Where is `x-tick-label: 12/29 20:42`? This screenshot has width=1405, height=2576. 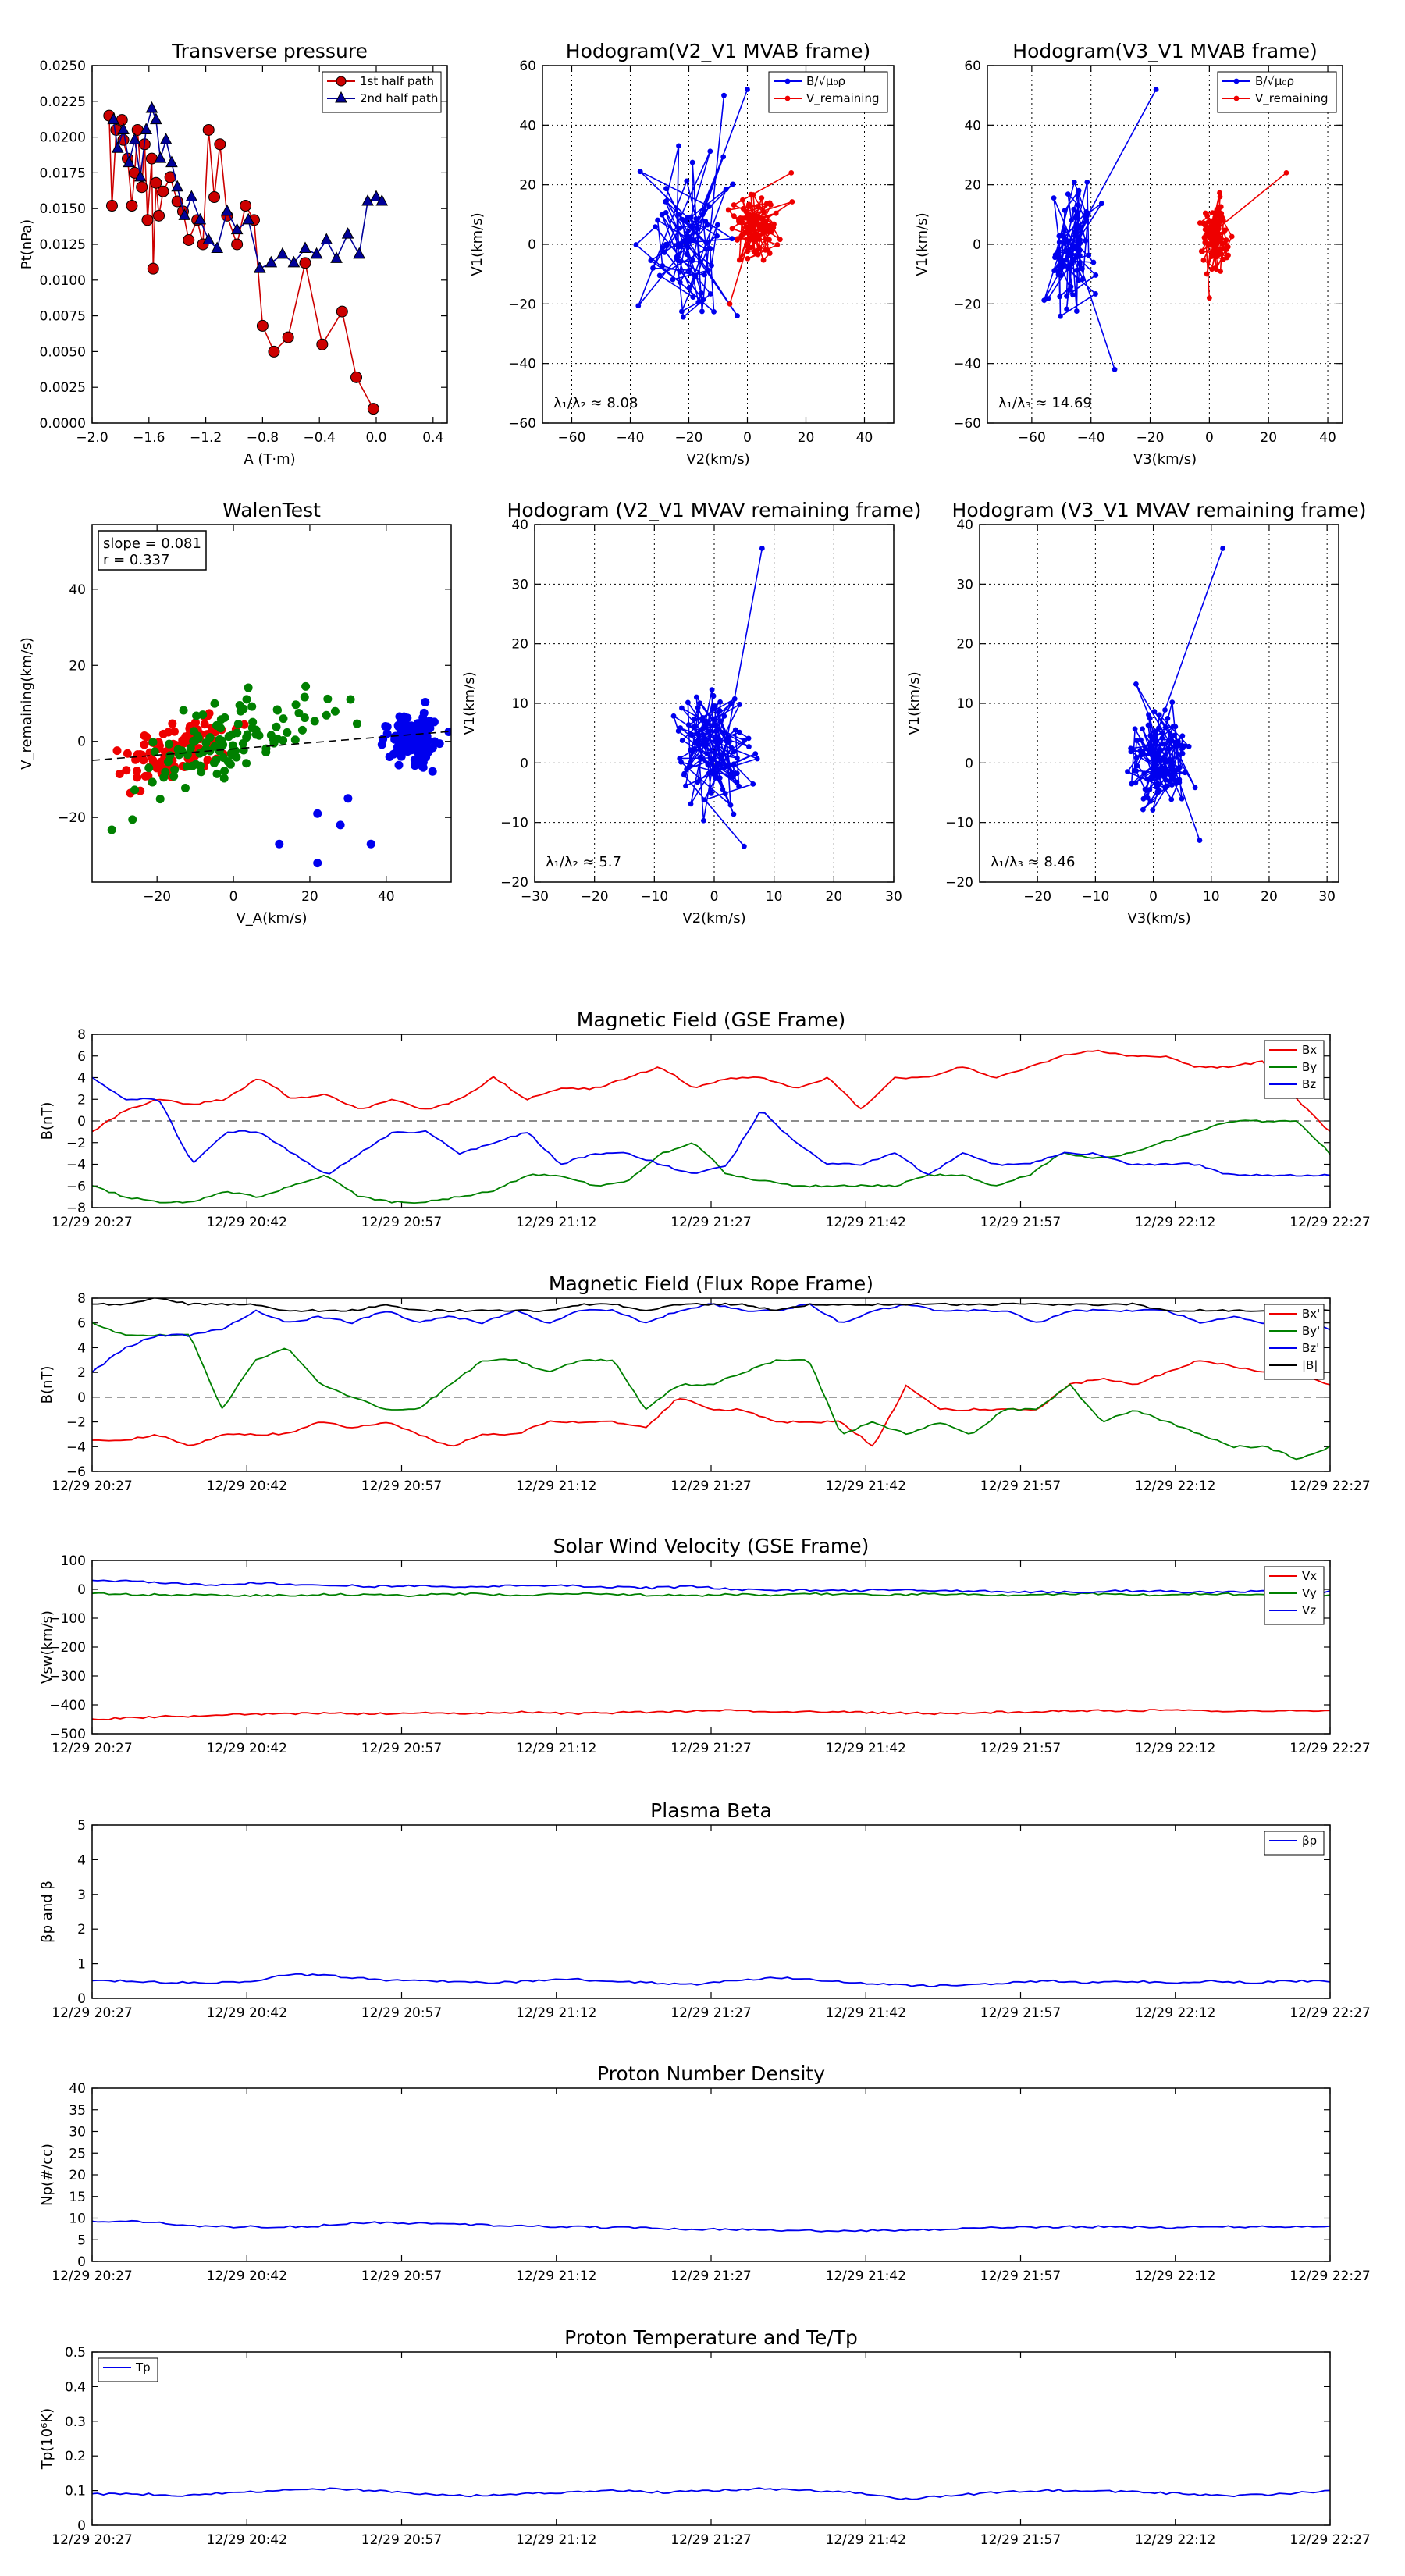 x-tick-label: 12/29 20:42 is located at coordinates (247, 1486).